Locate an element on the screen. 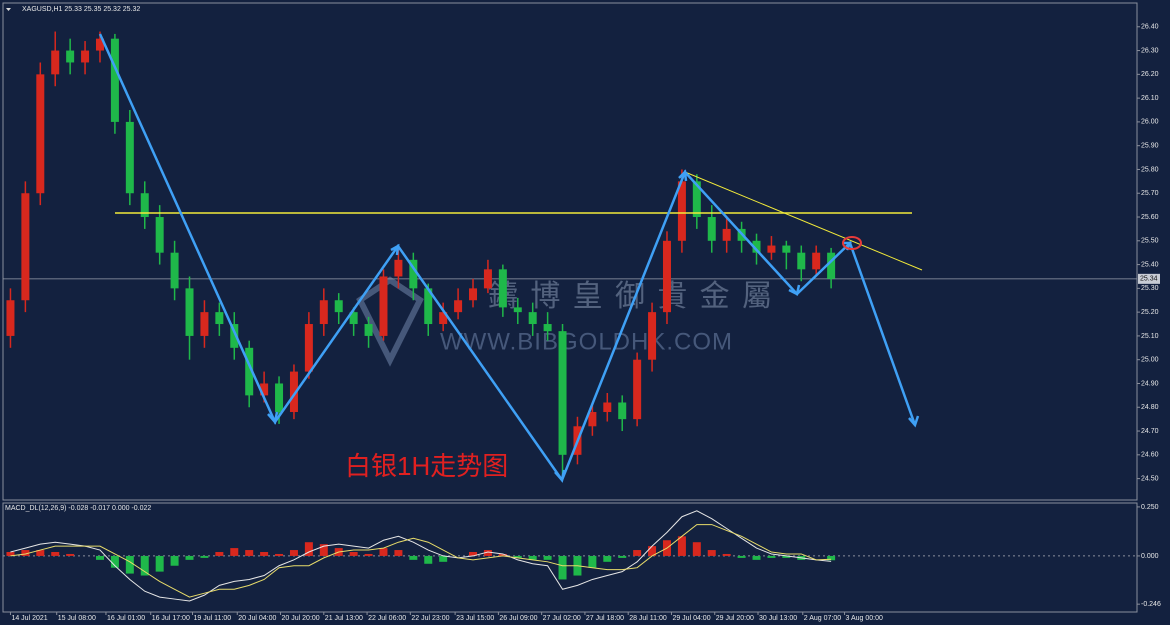 This screenshot has width=1170, height=625. x-tick-label: 19 Jul 11:00 is located at coordinates (212, 618).